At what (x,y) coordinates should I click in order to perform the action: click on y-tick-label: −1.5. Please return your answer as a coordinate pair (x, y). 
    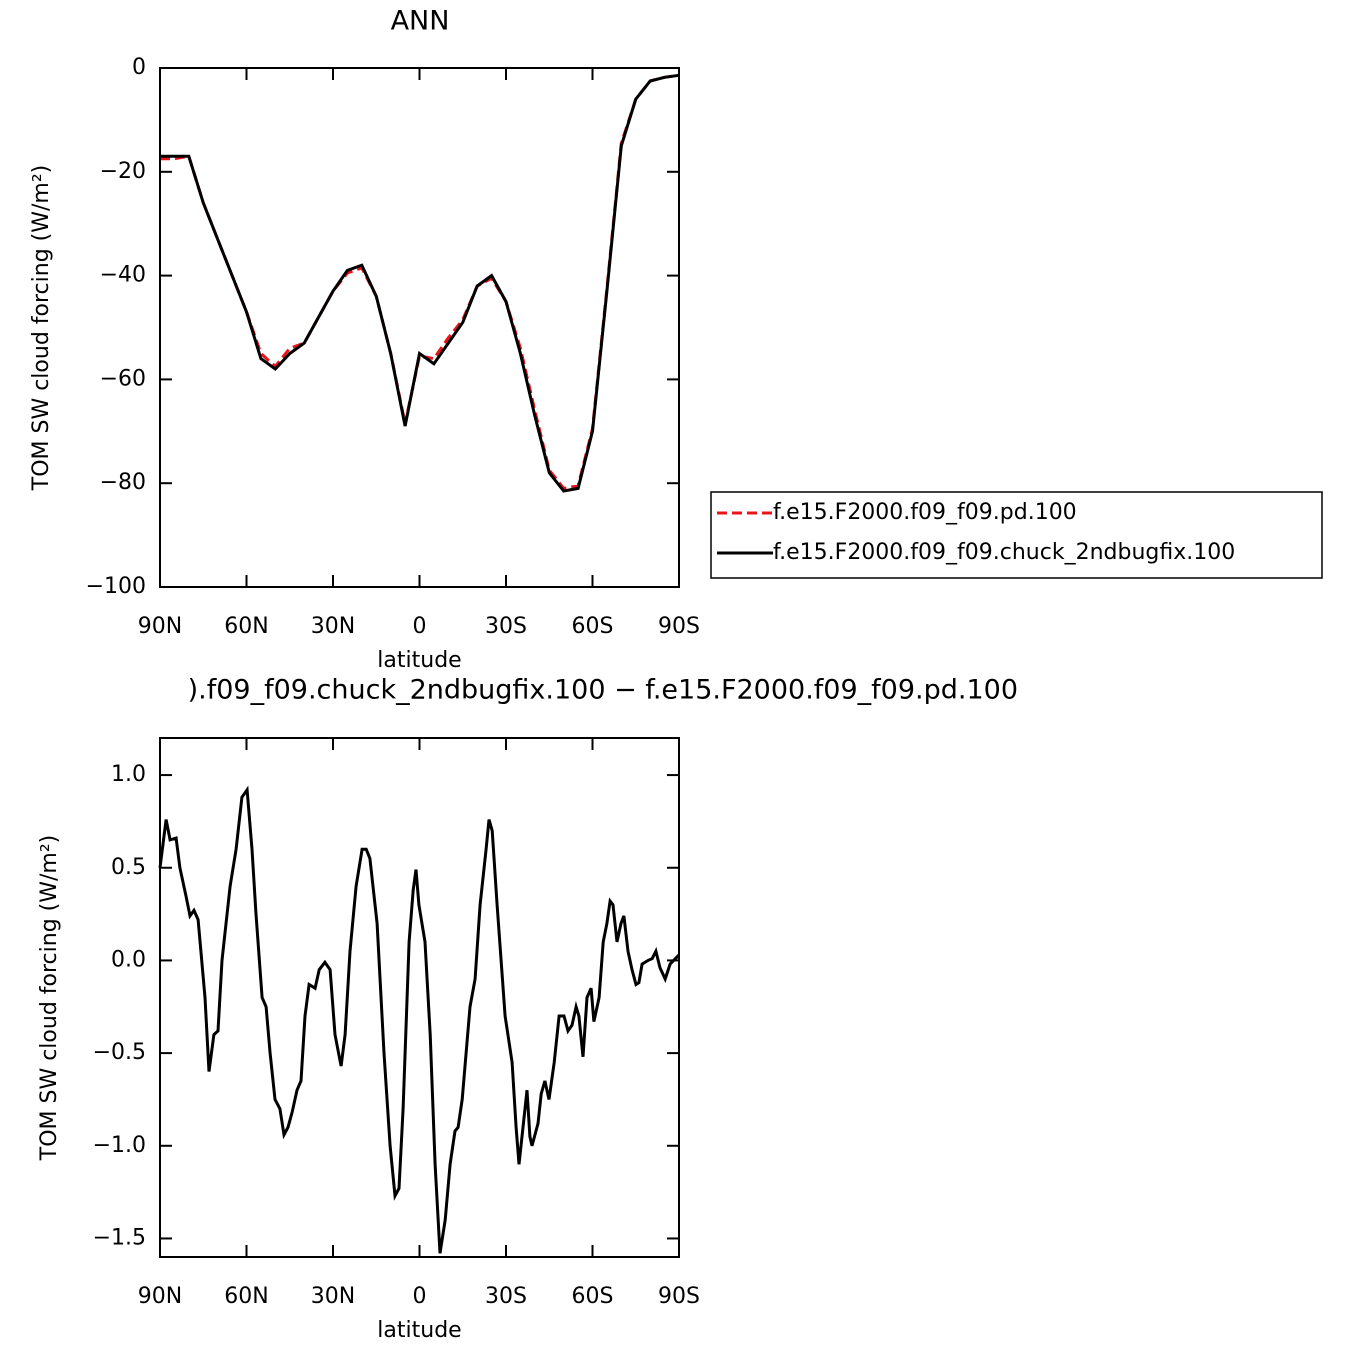
    Looking at the image, I should click on (119, 1237).